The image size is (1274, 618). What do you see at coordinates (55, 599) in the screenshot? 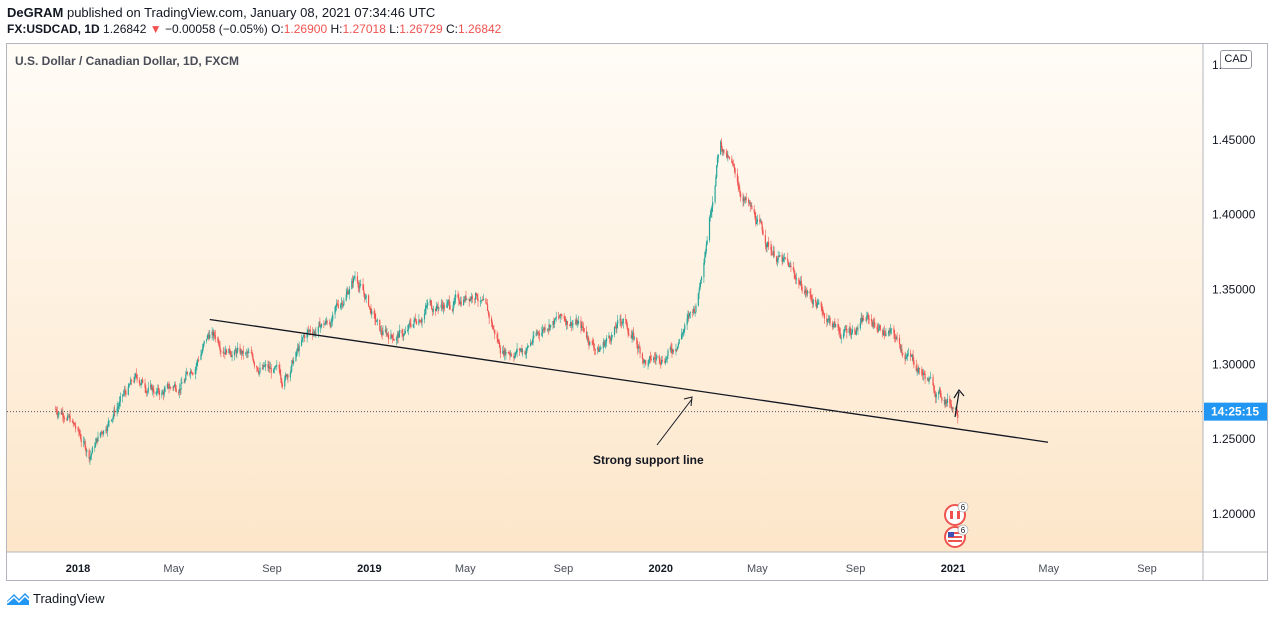
I see `footer-brand: TradingView` at bounding box center [55, 599].